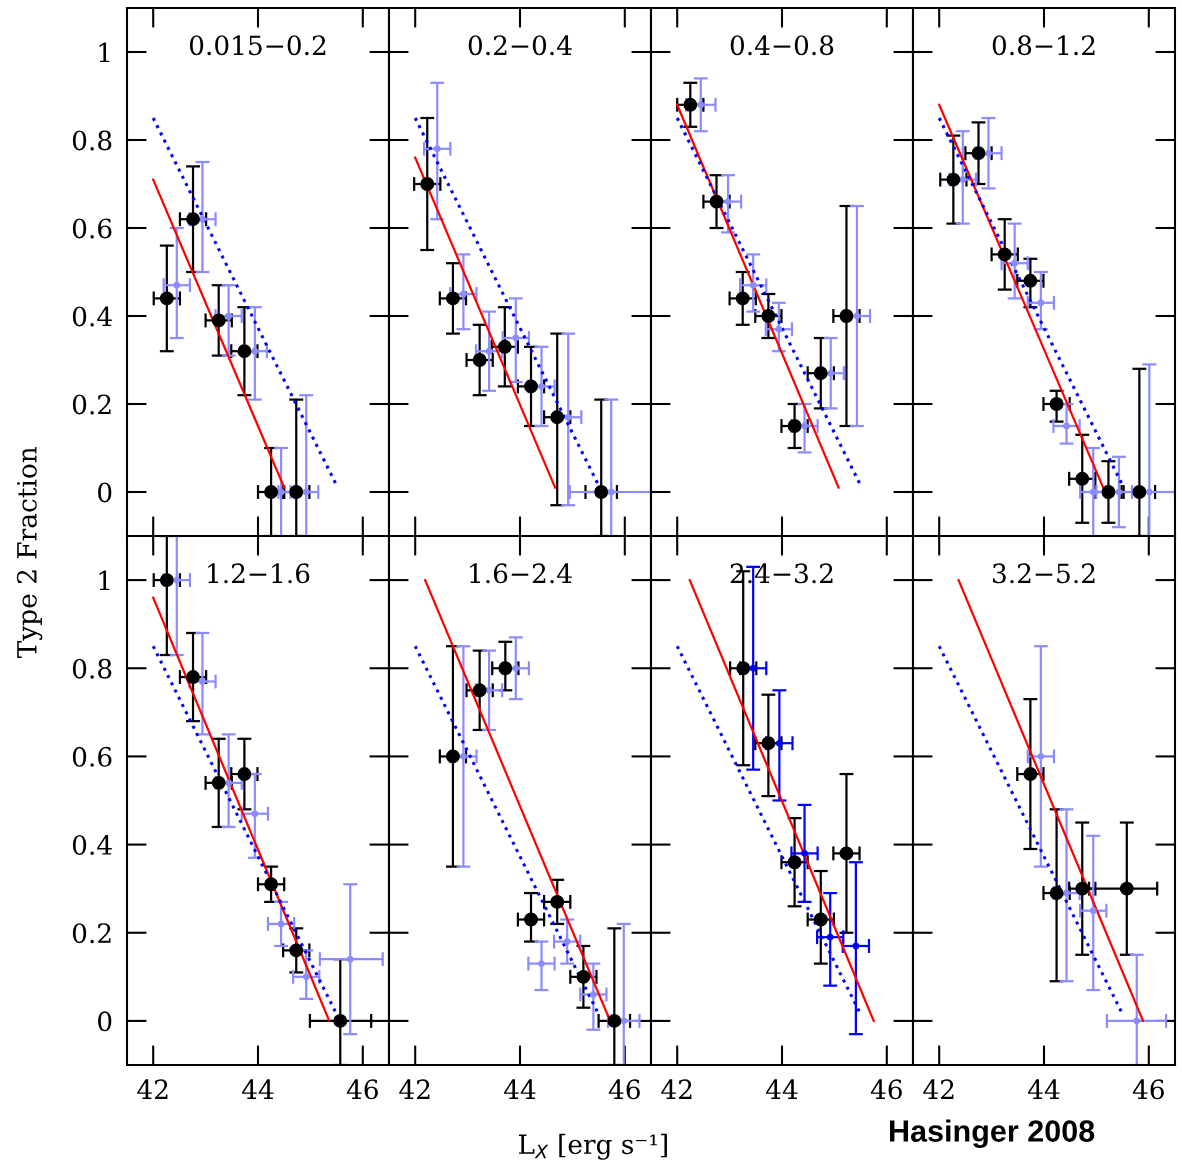 The width and height of the screenshot is (1182, 1175). Describe the element at coordinates (259, 573) in the screenshot. I see `text: 1.2−1.6` at that location.